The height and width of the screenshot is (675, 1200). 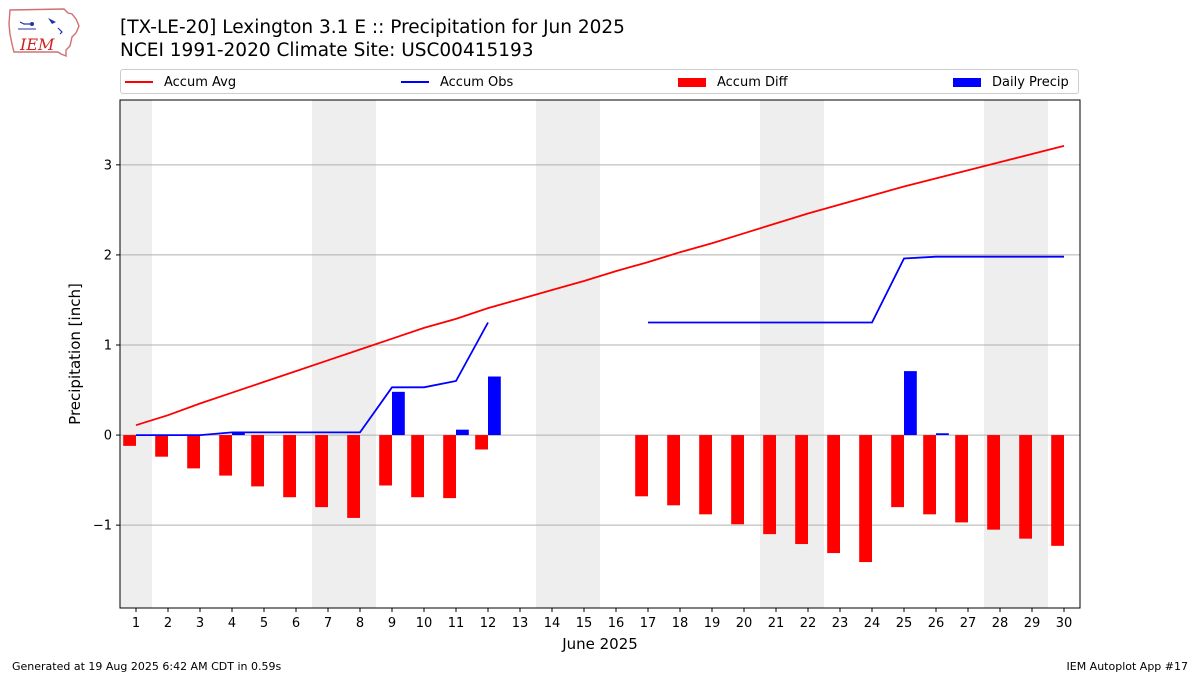 I want to click on x-tick-label: 28, so click(x=1000, y=623).